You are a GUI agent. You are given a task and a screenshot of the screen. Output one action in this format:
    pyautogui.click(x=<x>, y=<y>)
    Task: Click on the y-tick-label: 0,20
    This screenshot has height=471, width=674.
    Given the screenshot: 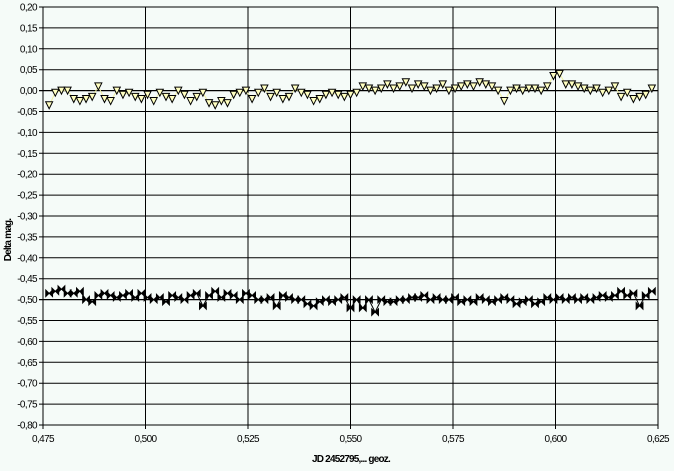 What is the action you would take?
    pyautogui.click(x=29, y=8)
    